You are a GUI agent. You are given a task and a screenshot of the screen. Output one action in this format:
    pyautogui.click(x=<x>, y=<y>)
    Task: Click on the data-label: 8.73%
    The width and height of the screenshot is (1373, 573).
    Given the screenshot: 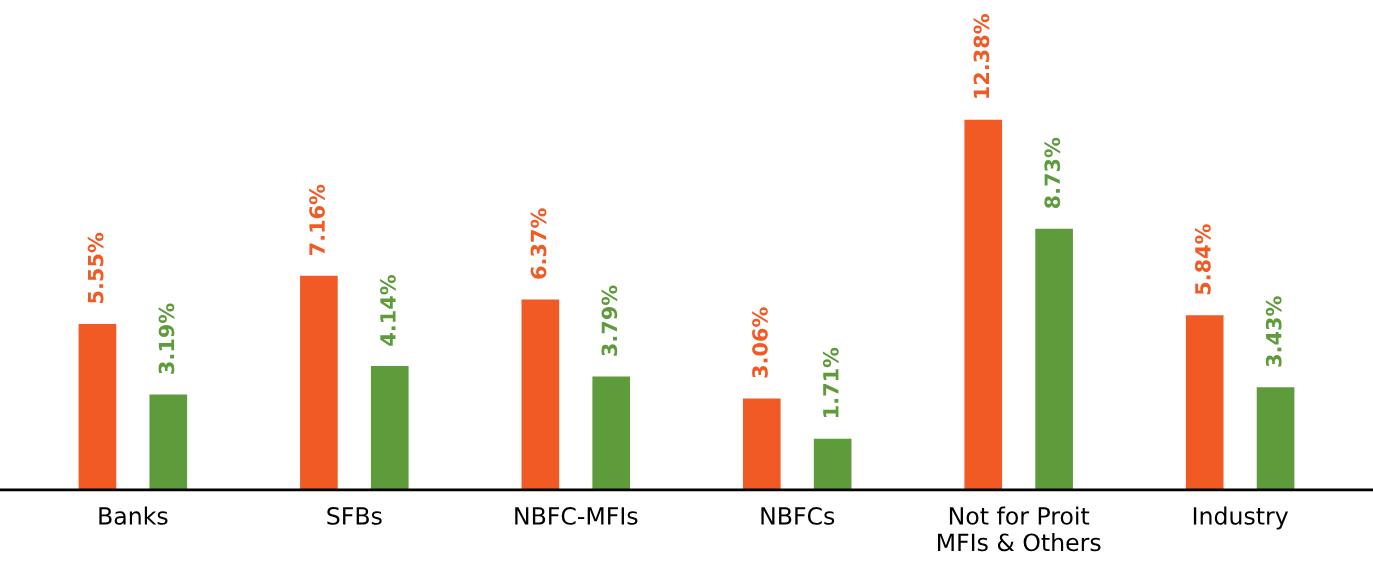 What is the action you would take?
    pyautogui.click(x=1052, y=173)
    